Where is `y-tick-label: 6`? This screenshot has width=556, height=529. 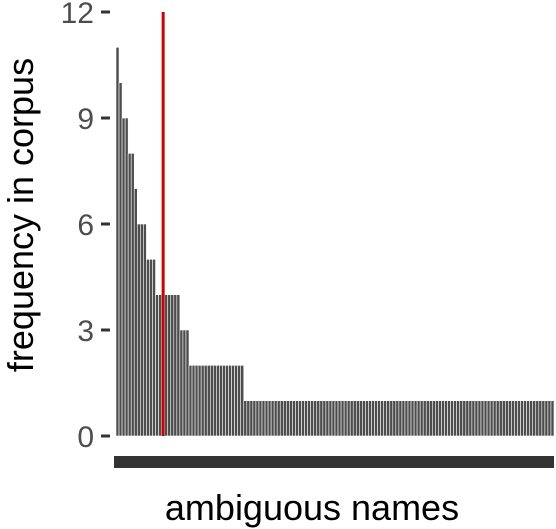
y-tick-label: 6 is located at coordinates (85, 225).